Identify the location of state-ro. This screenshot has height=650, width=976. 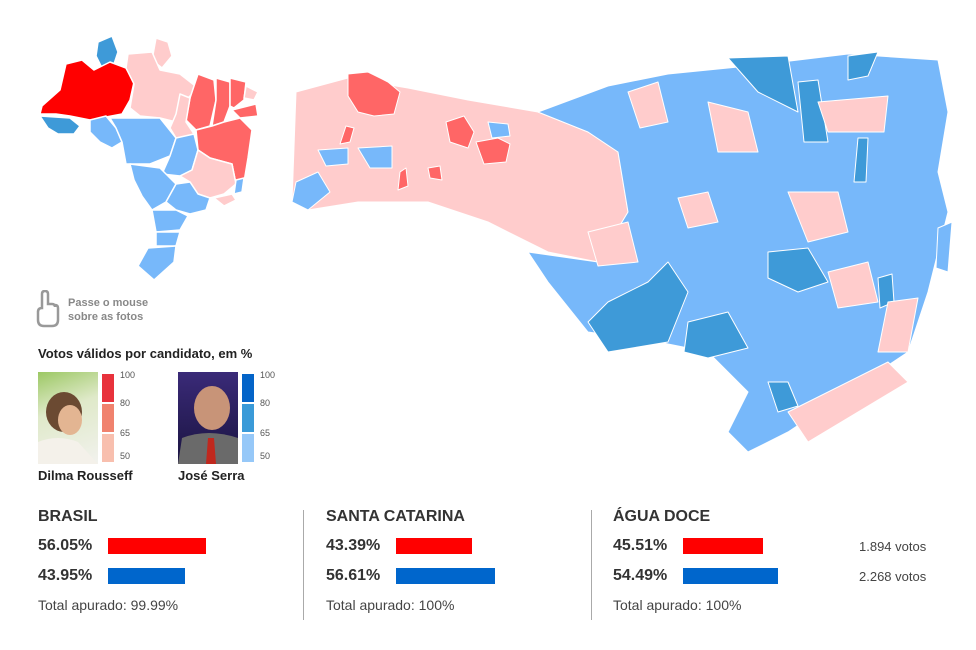
(106, 132).